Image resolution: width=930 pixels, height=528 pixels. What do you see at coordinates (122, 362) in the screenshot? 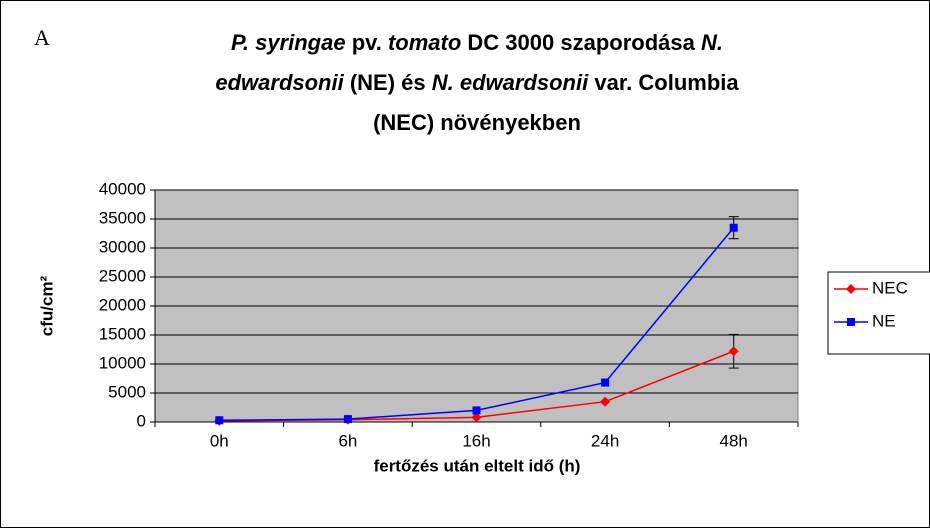
I see `y-tick-label: 10000` at bounding box center [122, 362].